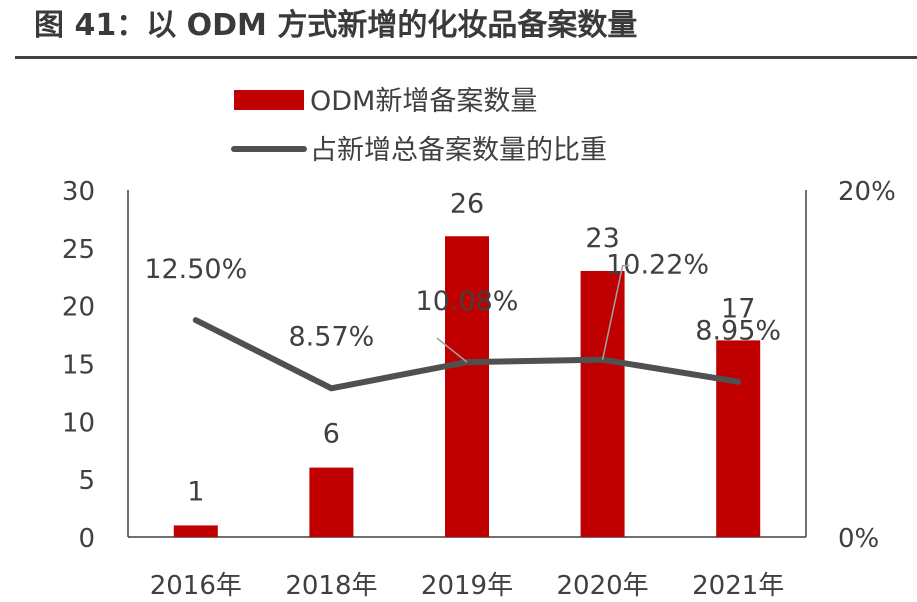  What do you see at coordinates (657, 265) in the screenshot?
I see `line-value-label: 10.22%` at bounding box center [657, 265].